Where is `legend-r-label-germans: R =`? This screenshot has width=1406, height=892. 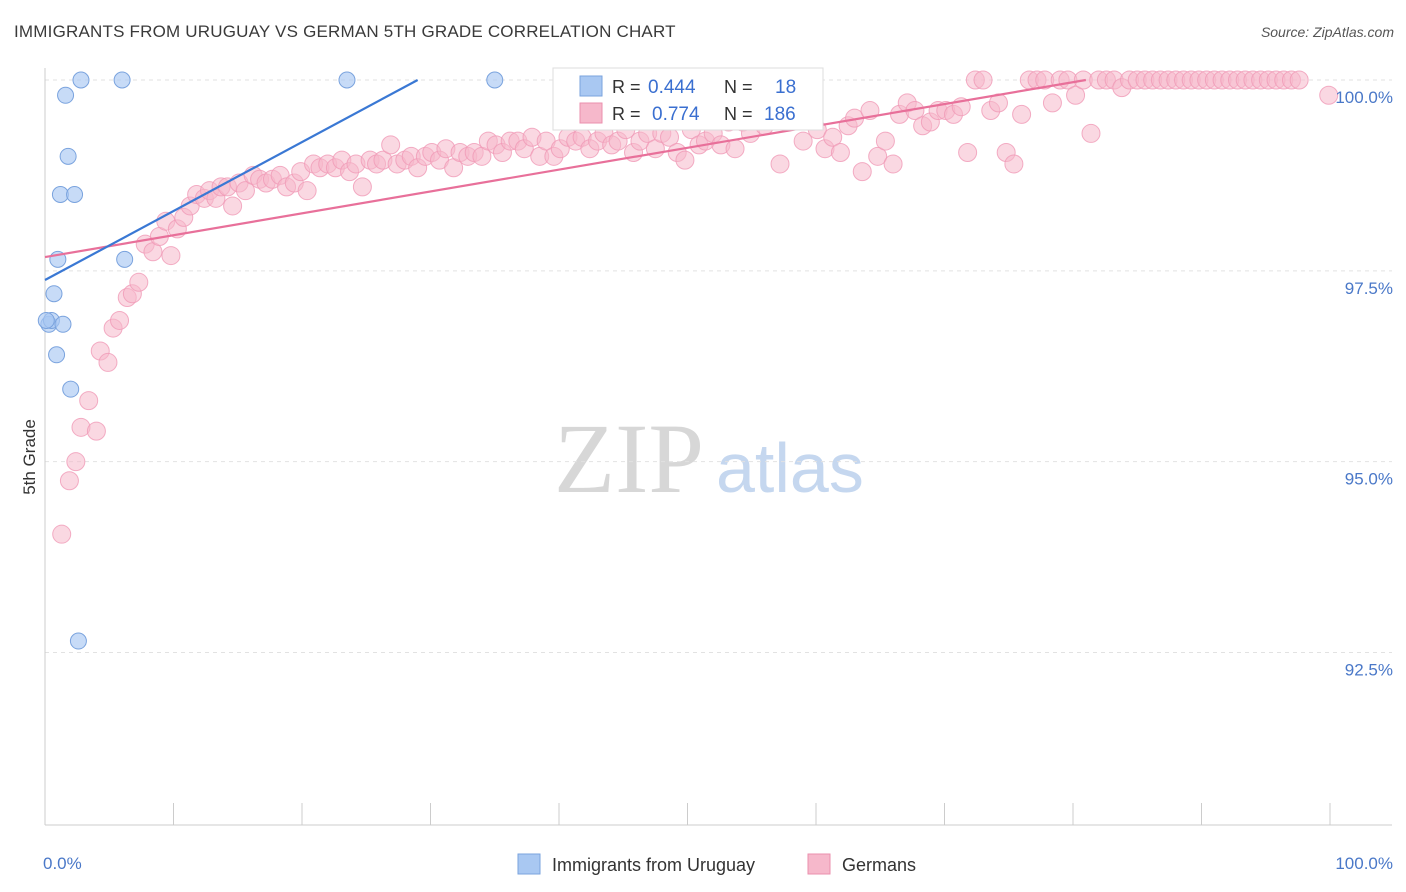
legend-r-label-germans: R = is located at coordinates (626, 114).